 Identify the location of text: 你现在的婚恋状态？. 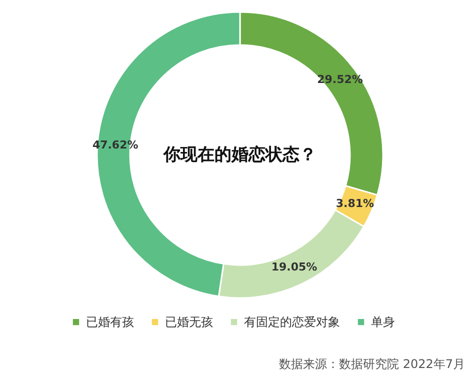
(239, 155).